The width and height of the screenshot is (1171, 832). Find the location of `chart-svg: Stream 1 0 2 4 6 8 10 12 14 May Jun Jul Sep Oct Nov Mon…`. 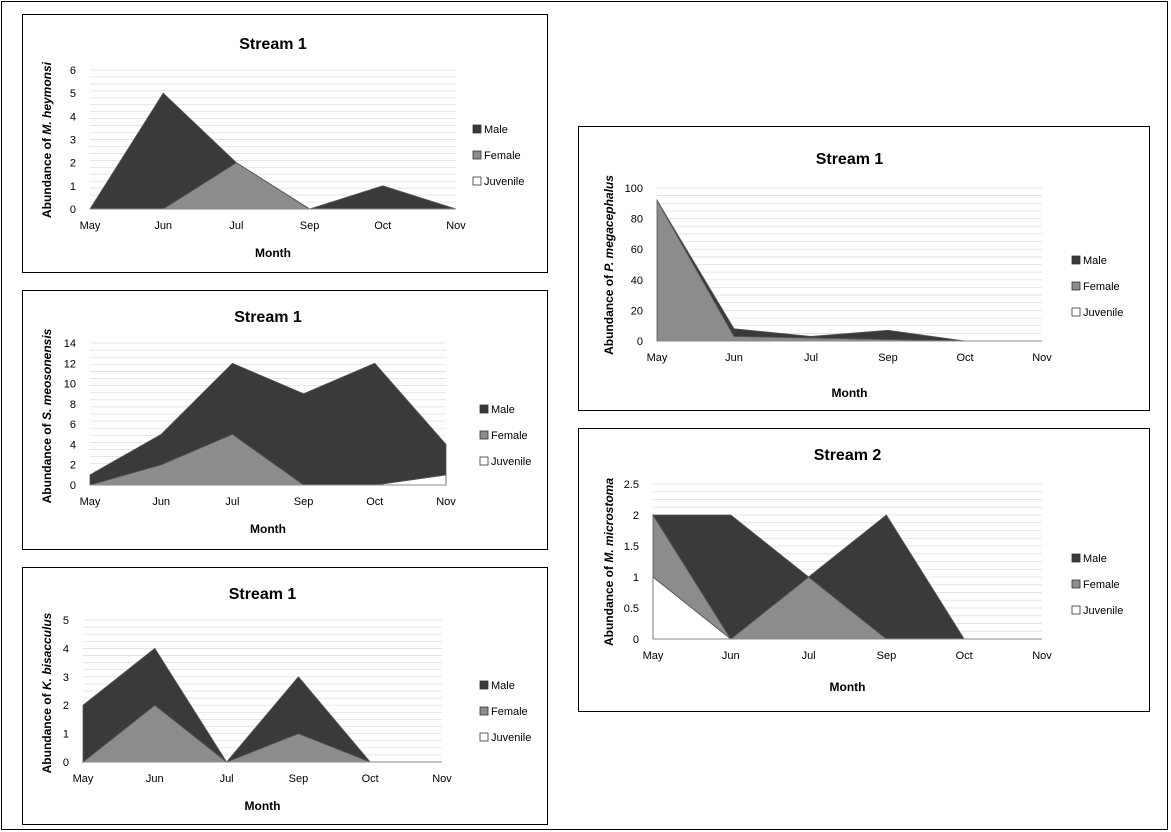

chart-svg: Stream 1 0 2 4 6 8 10 12 14 May Jun Jul Sep Oct Nov Mon… is located at coordinates (285, 422).